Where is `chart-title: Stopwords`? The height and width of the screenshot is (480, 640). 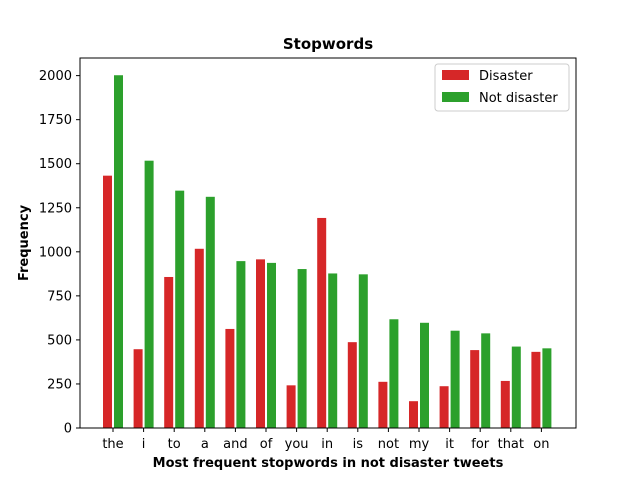 chart-title: Stopwords is located at coordinates (328, 44).